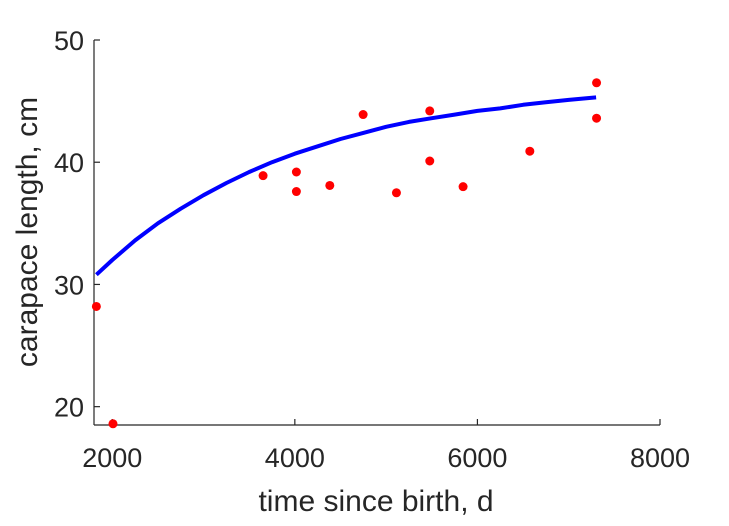 The width and height of the screenshot is (729, 526). I want to click on y-tick-label: 20, so click(69, 408).